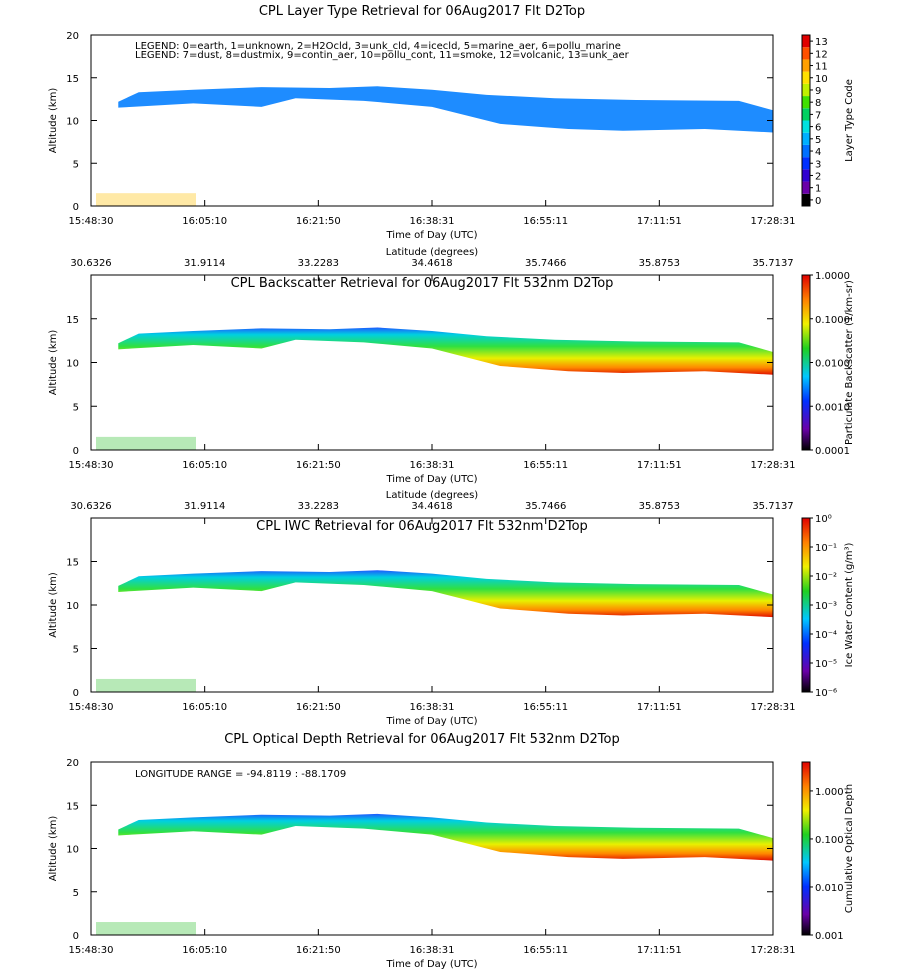  I want to click on colorbar-tick-label: 1.000, so click(829, 792).